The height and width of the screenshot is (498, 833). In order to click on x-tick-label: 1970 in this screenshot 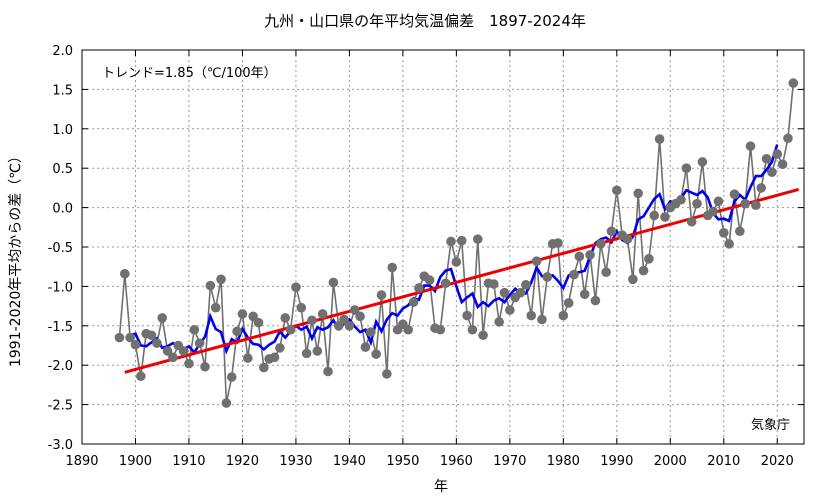, I will do `click(509, 461)`.